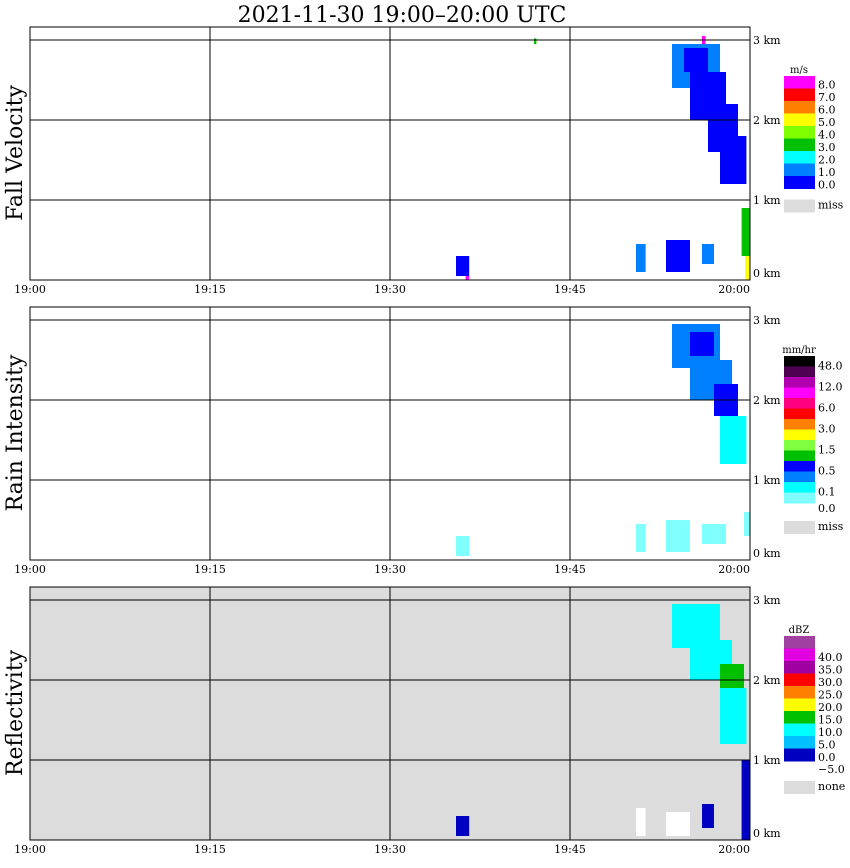 This screenshot has width=850, height=868. Describe the element at coordinates (831, 205) in the screenshot. I see `legend-missing-label: miss` at that location.